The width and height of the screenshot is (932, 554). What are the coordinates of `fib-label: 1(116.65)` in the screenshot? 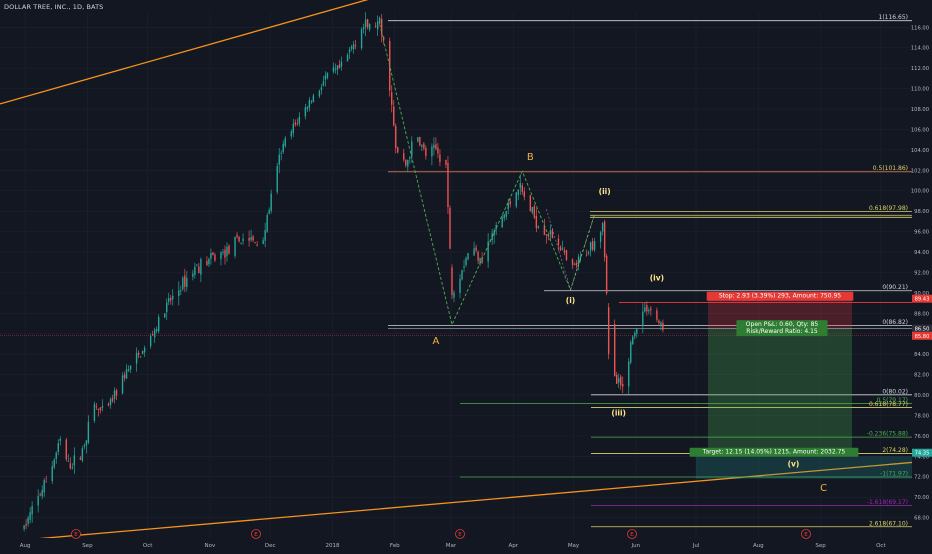 It's located at (894, 17).